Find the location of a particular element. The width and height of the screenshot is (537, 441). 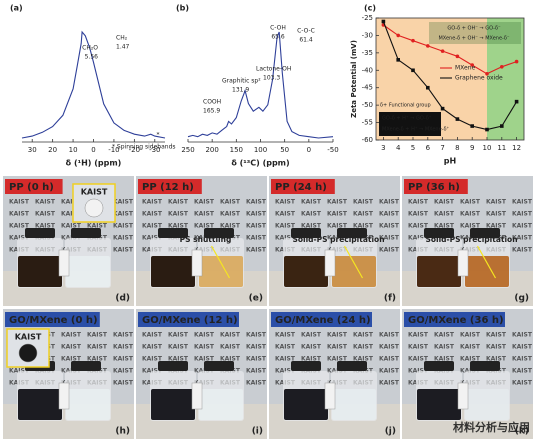

x-tick-label: 3 is located at coordinates (383, 148).